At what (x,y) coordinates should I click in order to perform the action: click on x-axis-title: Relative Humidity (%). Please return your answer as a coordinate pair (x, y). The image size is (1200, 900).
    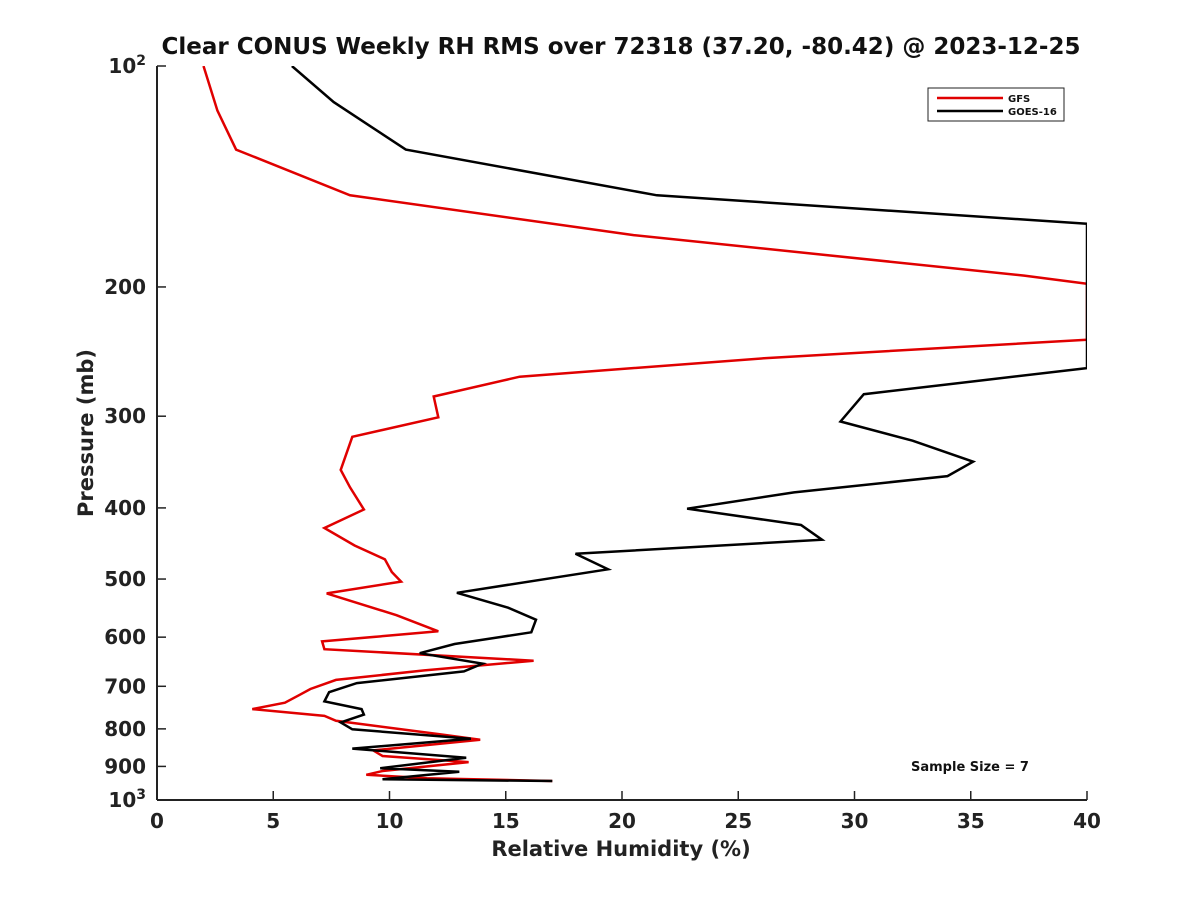
    Looking at the image, I should click on (620, 849).